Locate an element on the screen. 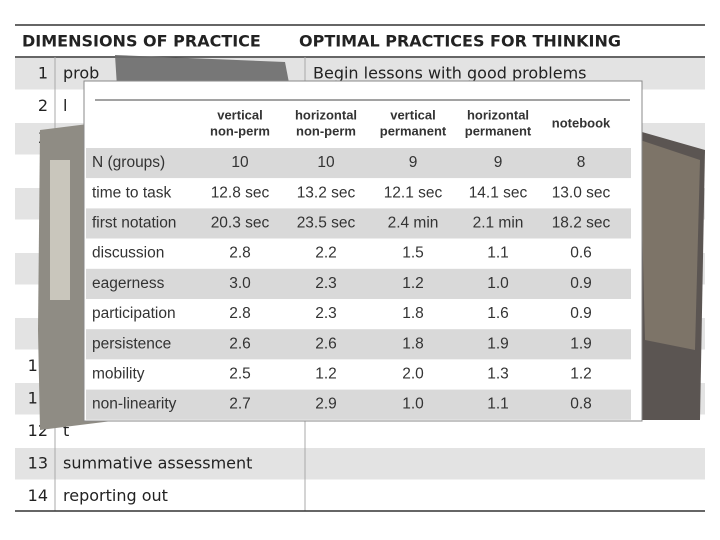 Image resolution: width=720 pixels, height=540 pixels. practice: prob is located at coordinates (81, 73).